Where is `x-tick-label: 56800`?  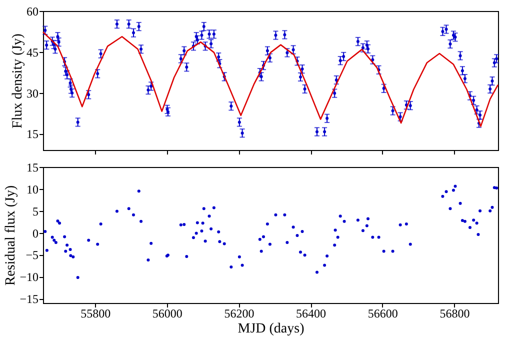
x-tick-label: 56800 is located at coordinates (455, 313).